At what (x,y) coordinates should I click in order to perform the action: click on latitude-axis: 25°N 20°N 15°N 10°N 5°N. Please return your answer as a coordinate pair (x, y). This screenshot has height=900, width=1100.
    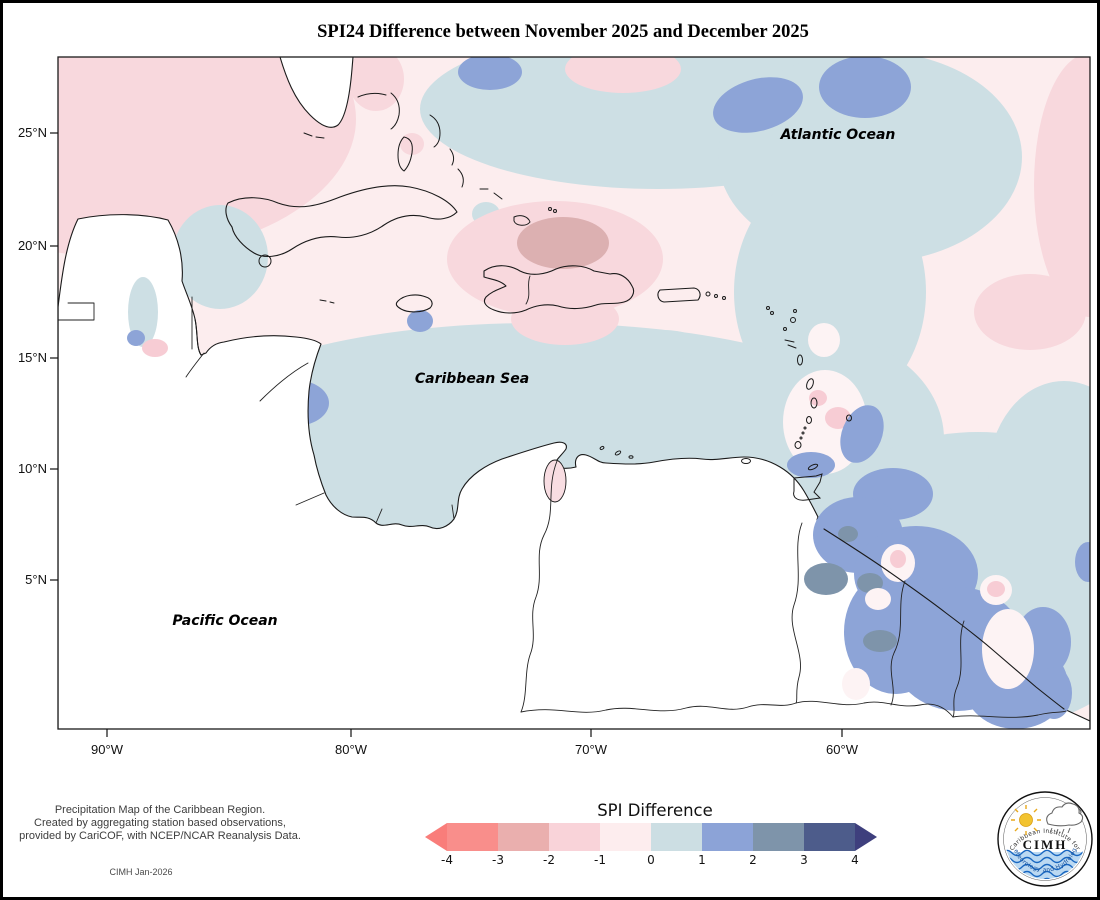
    Looking at the image, I should click on (38, 356).